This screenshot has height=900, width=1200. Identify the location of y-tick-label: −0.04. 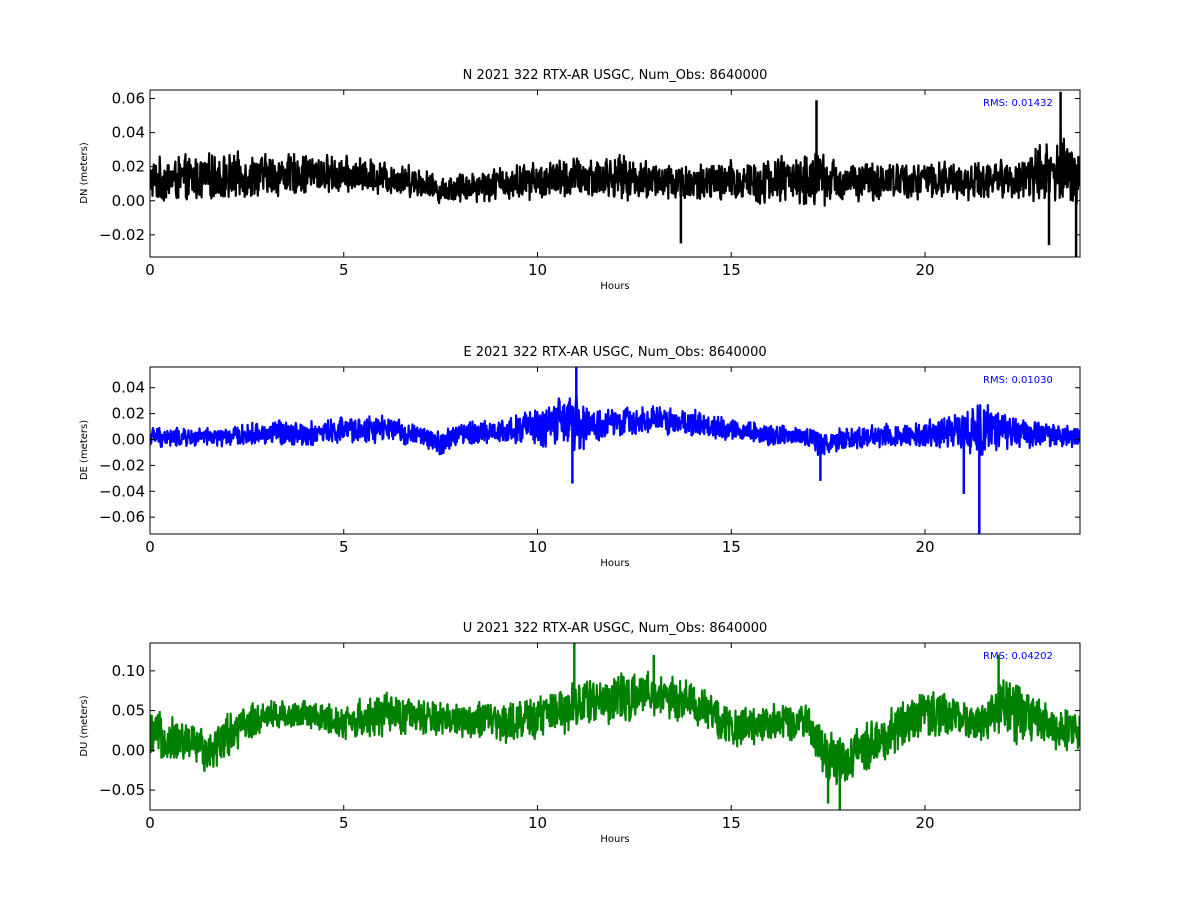
(122, 491).